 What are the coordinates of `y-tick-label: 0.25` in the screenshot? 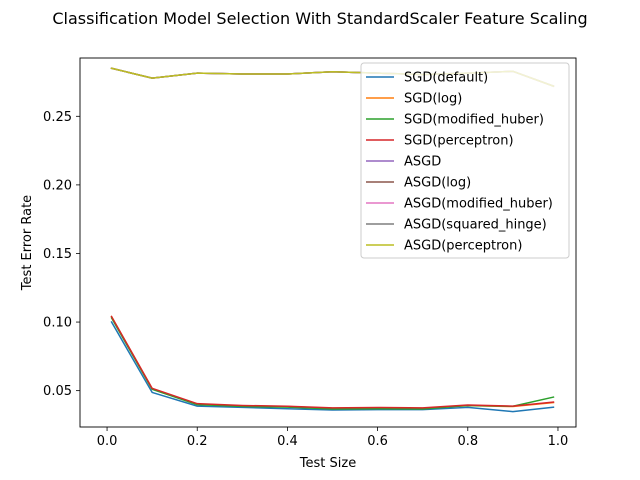 It's located at (57, 117).